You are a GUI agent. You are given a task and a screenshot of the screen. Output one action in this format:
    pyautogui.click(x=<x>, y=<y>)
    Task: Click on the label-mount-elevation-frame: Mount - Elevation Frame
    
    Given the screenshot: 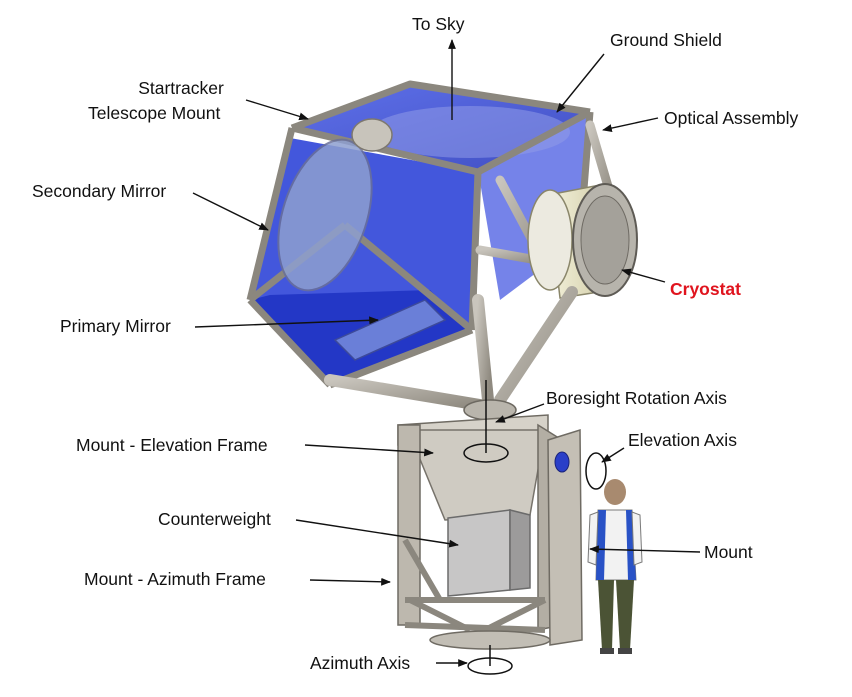 What is the action you would take?
    pyautogui.click(x=172, y=445)
    